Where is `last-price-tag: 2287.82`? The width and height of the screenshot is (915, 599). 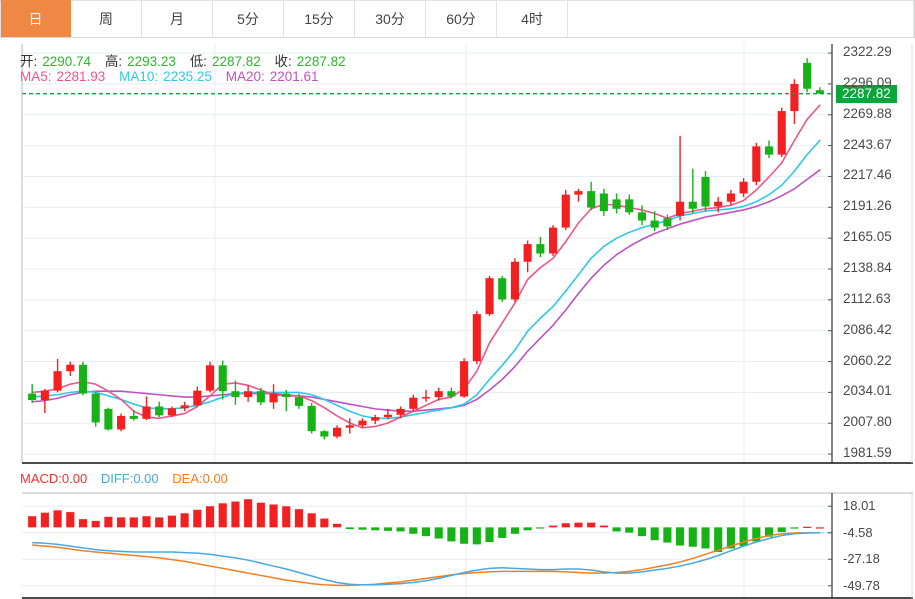
last-price-tag: 2287.82 is located at coordinates (866, 93).